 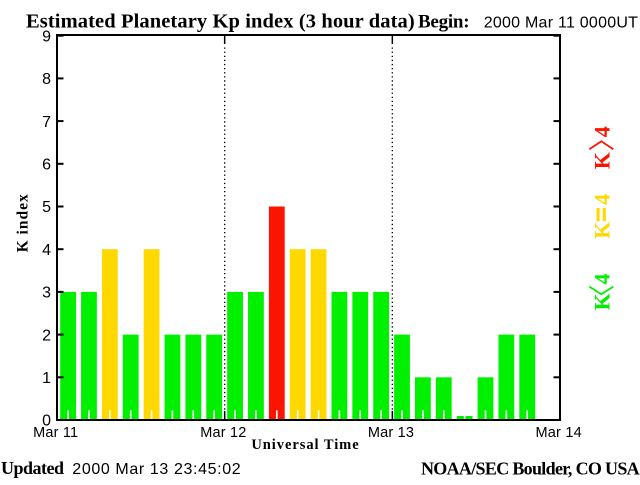 What do you see at coordinates (443, 22) in the screenshot?
I see `svg-text: Begin:` at bounding box center [443, 22].